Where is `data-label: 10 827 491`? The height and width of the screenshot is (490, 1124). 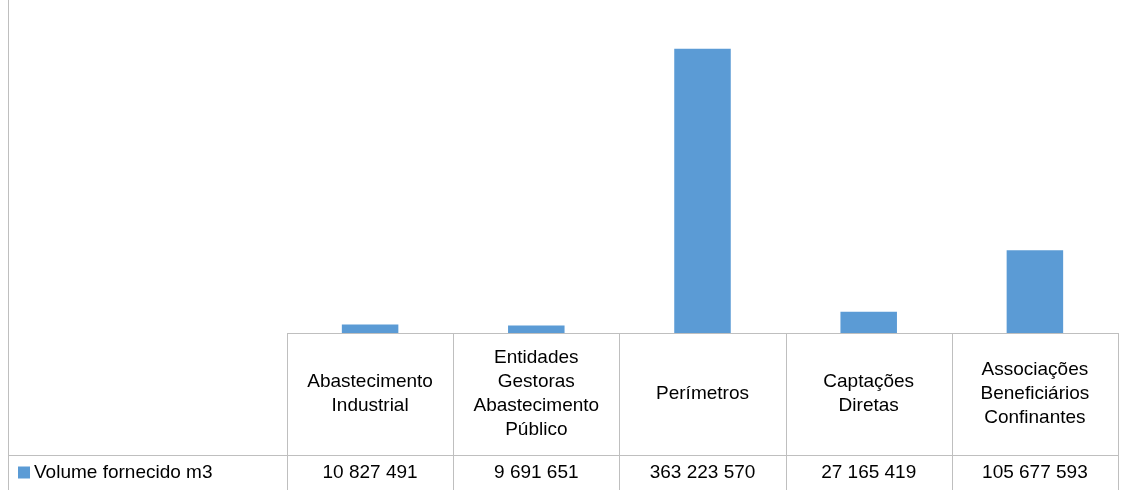
data-label: 10 827 491 is located at coordinates (370, 471).